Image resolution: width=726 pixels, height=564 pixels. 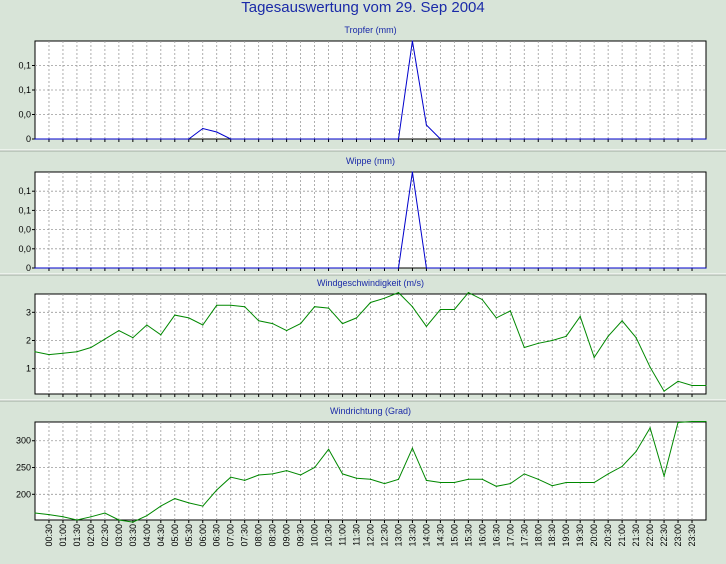 I want to click on x-tick-label: 15:00, so click(x=454, y=535).